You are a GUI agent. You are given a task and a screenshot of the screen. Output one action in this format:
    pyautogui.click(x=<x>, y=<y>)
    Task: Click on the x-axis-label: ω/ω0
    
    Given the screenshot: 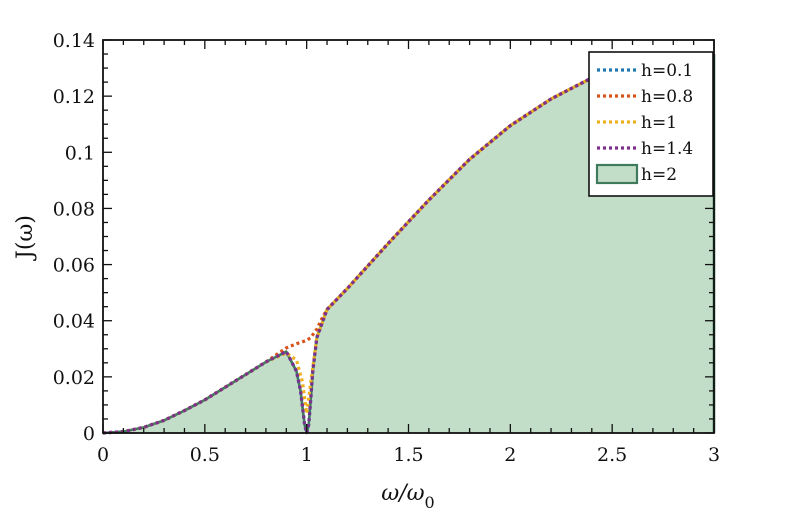 What is the action you would take?
    pyautogui.click(x=407, y=496)
    